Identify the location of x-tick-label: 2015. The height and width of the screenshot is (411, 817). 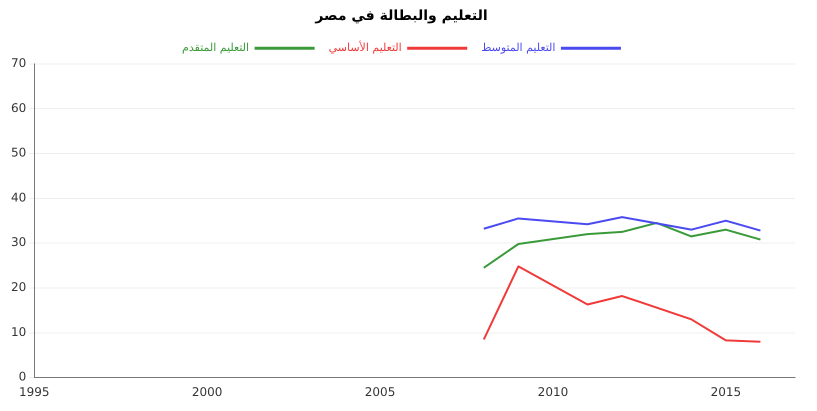
(726, 391).